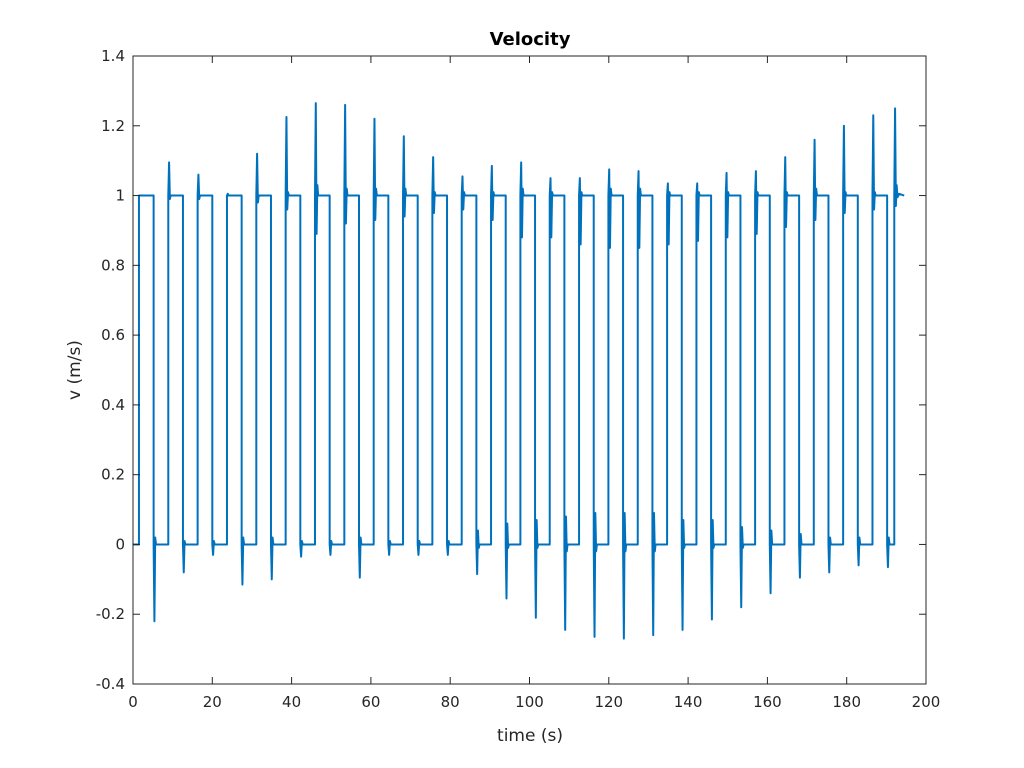 This screenshot has height=768, width=1024. Describe the element at coordinates (529, 702) in the screenshot. I see `x-tick-label-5: 100` at that location.